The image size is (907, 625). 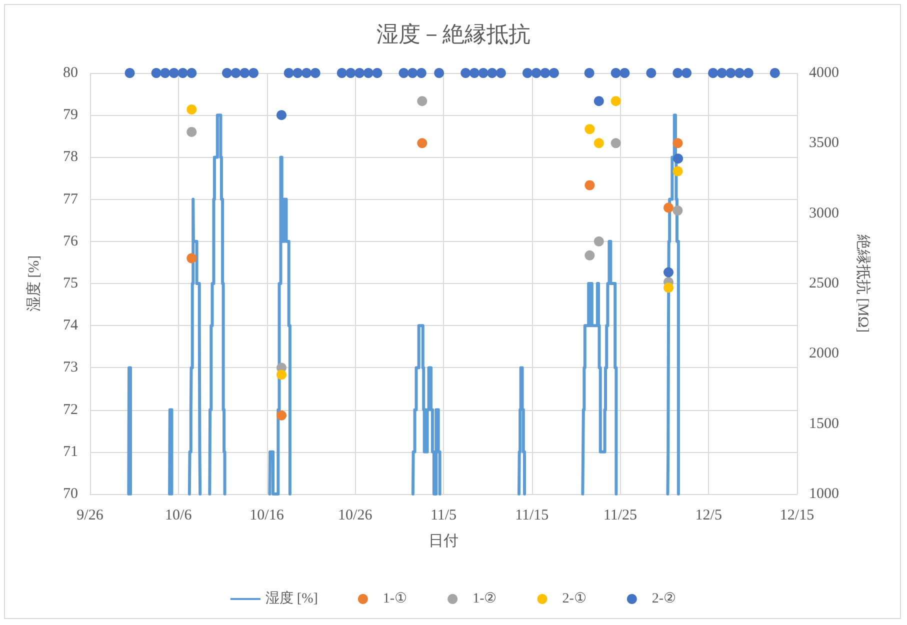 What do you see at coordinates (824, 354) in the screenshot?
I see `y2-tick-label: 2000` at bounding box center [824, 354].